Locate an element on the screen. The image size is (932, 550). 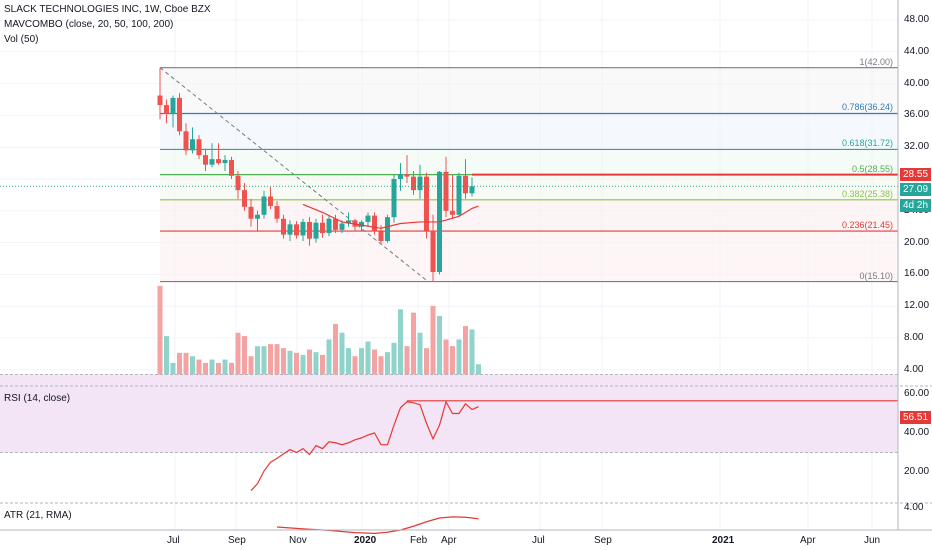
price-tick: 40.00 is located at coordinates (917, 83).